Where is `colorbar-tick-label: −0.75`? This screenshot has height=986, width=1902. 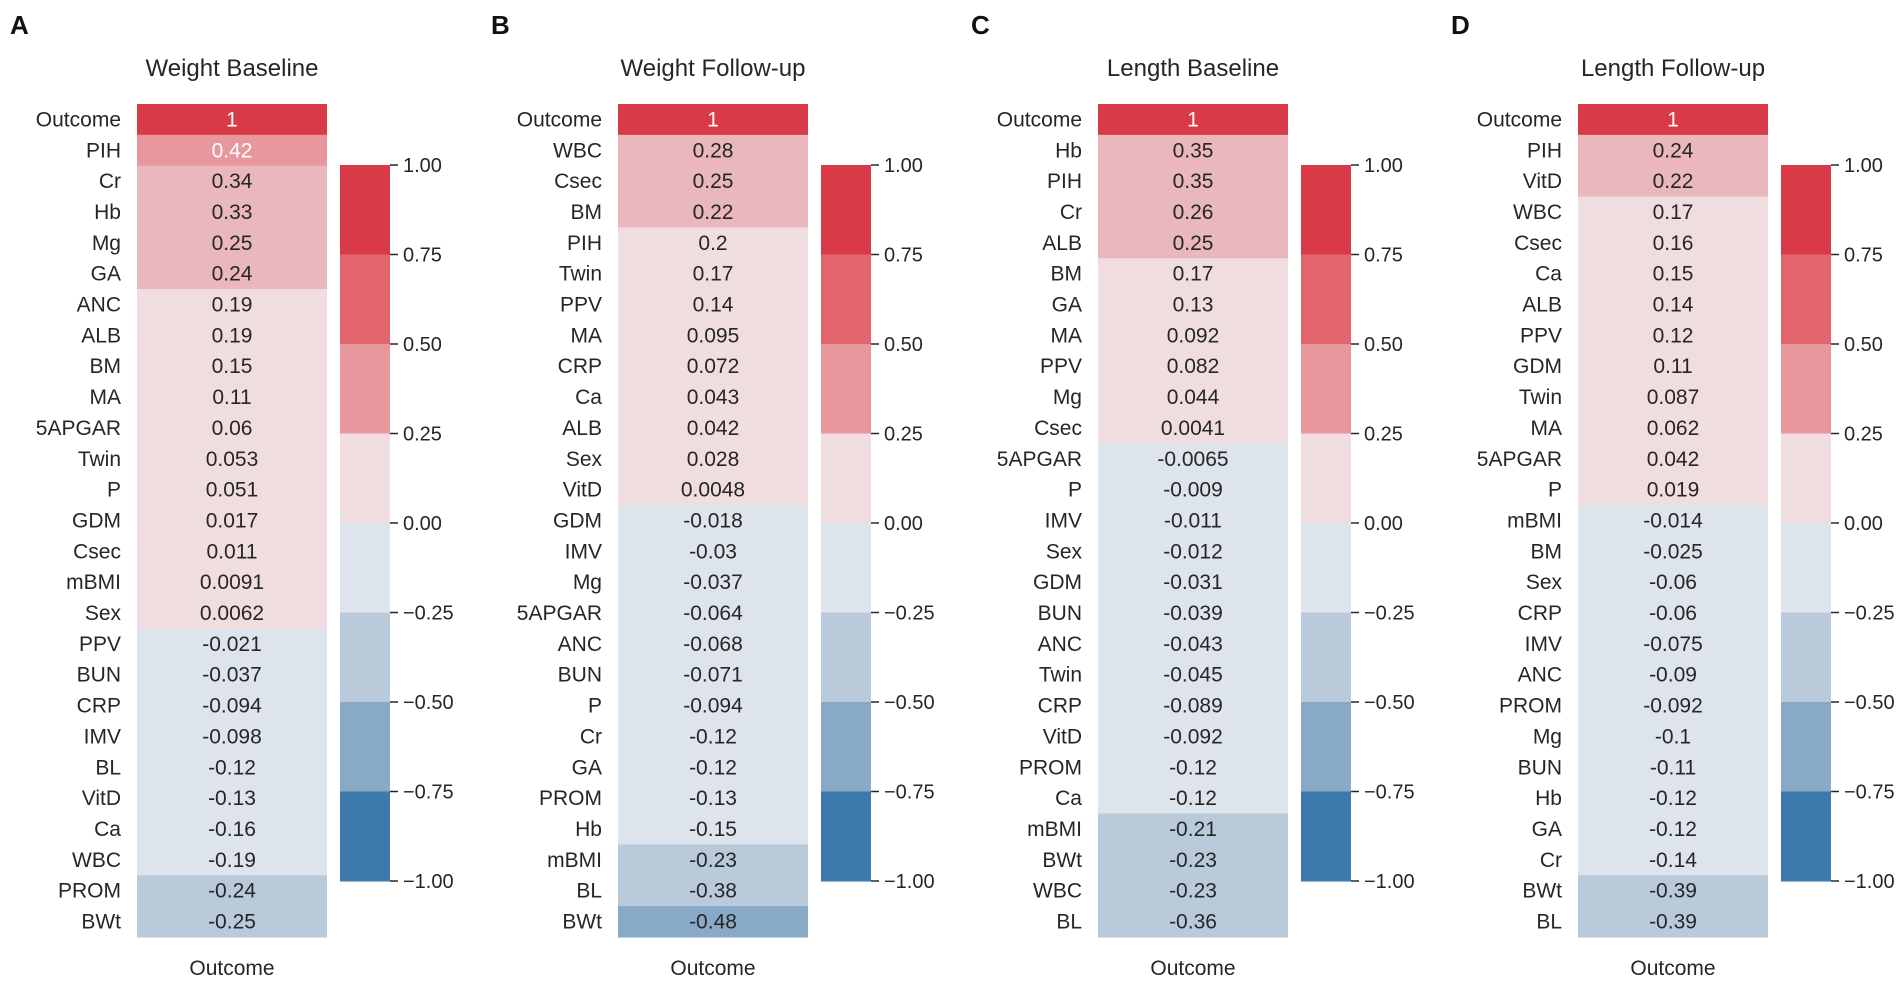 colorbar-tick-label: −0.75 is located at coordinates (909, 793).